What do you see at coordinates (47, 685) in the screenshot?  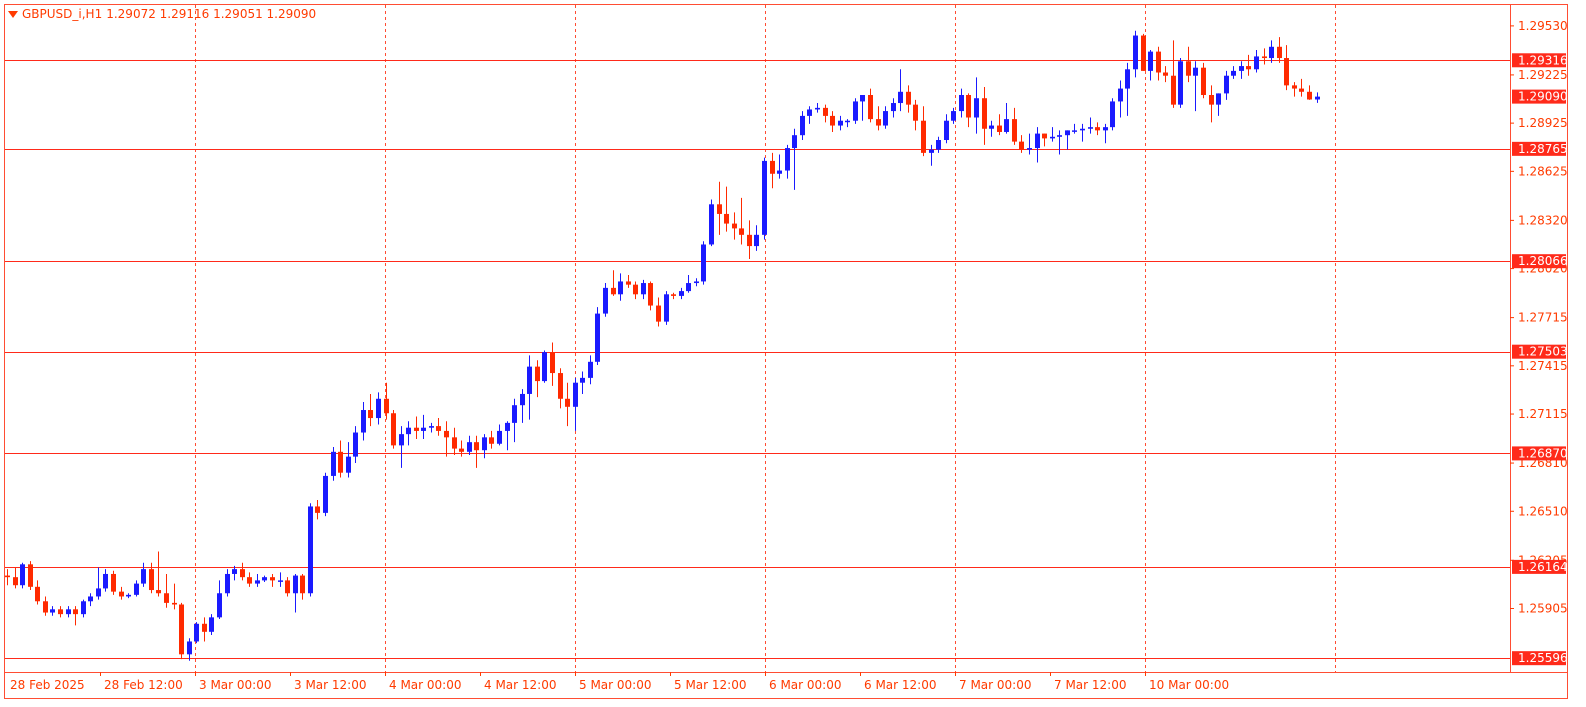 I see `time-tick-label: 28 Feb 2025` at bounding box center [47, 685].